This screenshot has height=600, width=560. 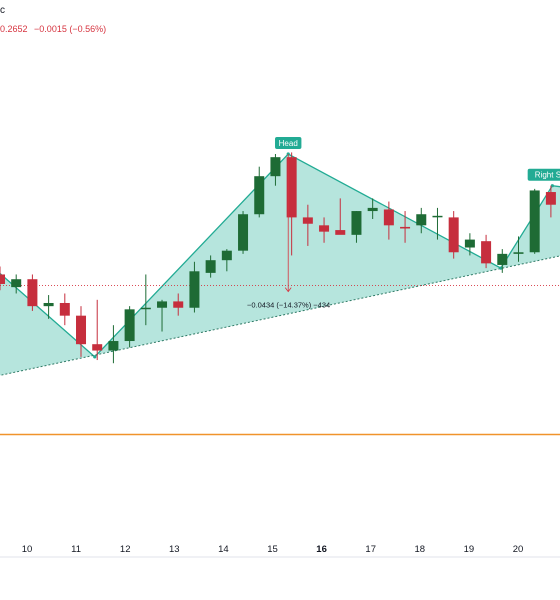 I want to click on x-tick-label-7: 17, so click(x=370, y=549).